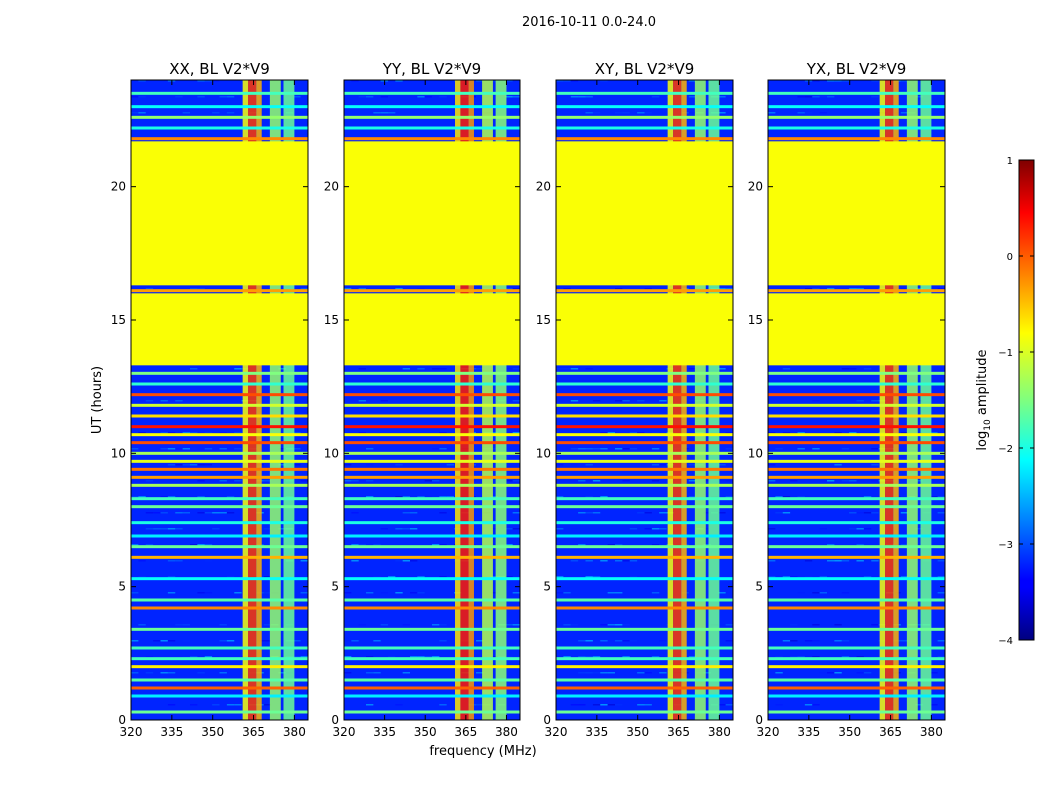 This screenshot has height=800, width=1050. What do you see at coordinates (219, 213) in the screenshot?
I see `flagged-region` at bounding box center [219, 213].